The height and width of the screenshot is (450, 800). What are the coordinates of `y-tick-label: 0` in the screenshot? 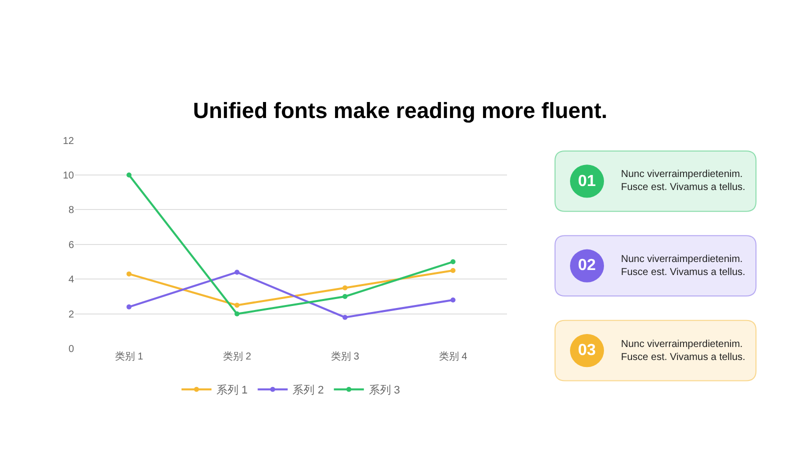 It's located at (71, 350).